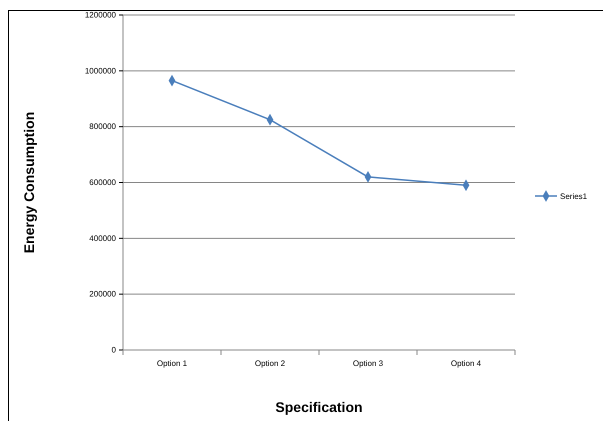  I want to click on y-tick-label: 800000, so click(103, 127).